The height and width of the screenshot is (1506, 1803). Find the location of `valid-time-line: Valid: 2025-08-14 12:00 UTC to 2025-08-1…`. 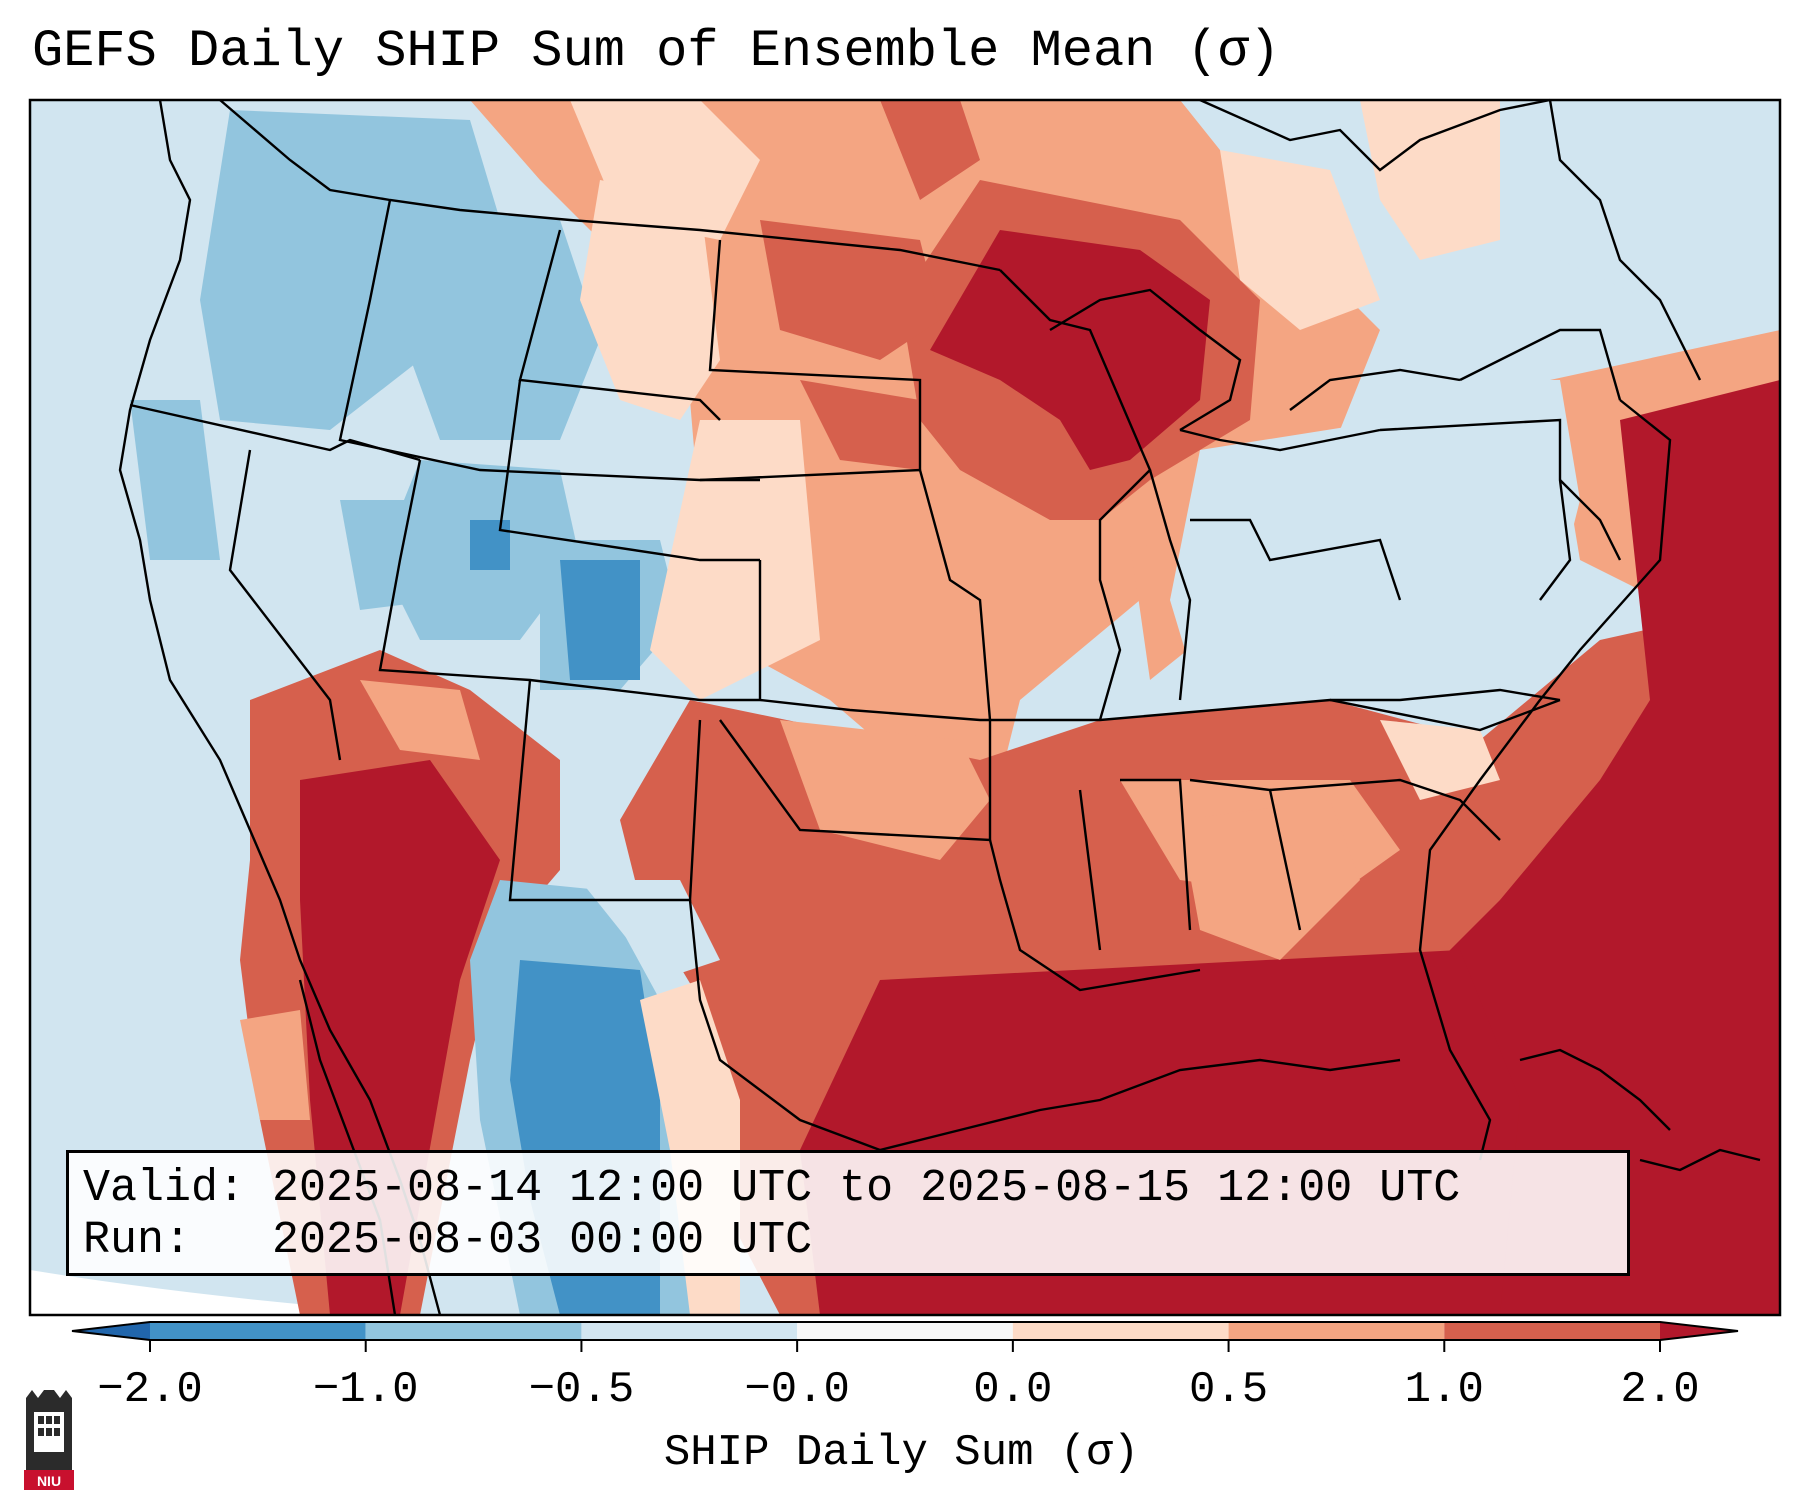

valid-time-line: Valid: 2025-08-14 12:00 UTC to 2025-08-1… is located at coordinates (772, 1188).